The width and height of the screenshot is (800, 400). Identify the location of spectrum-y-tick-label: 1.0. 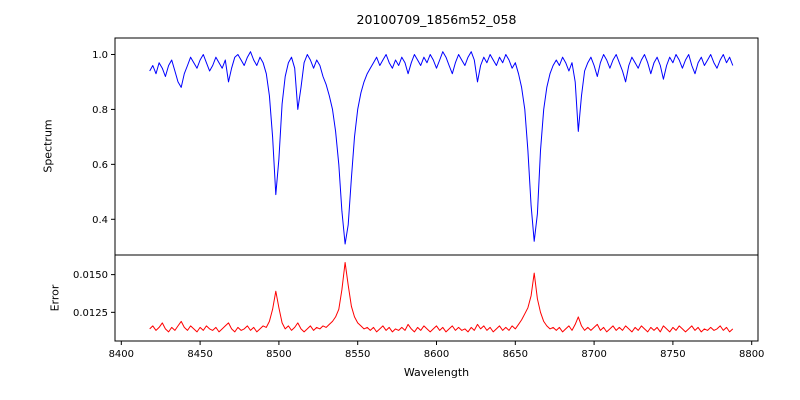
(100, 55).